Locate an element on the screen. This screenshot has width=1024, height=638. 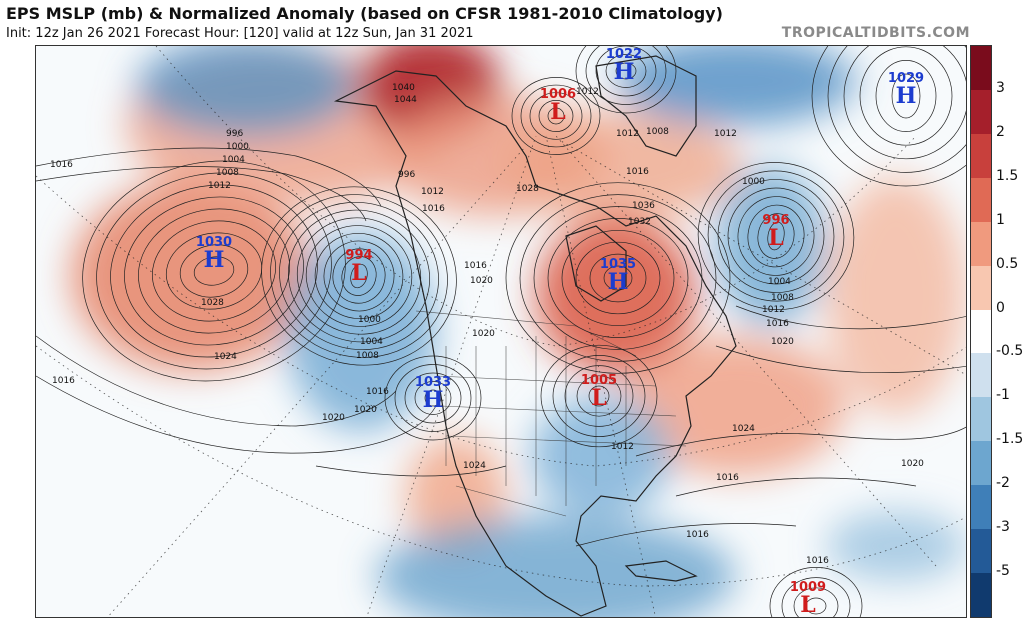
pressure-value: 1035 is located at coordinates (618, 264).